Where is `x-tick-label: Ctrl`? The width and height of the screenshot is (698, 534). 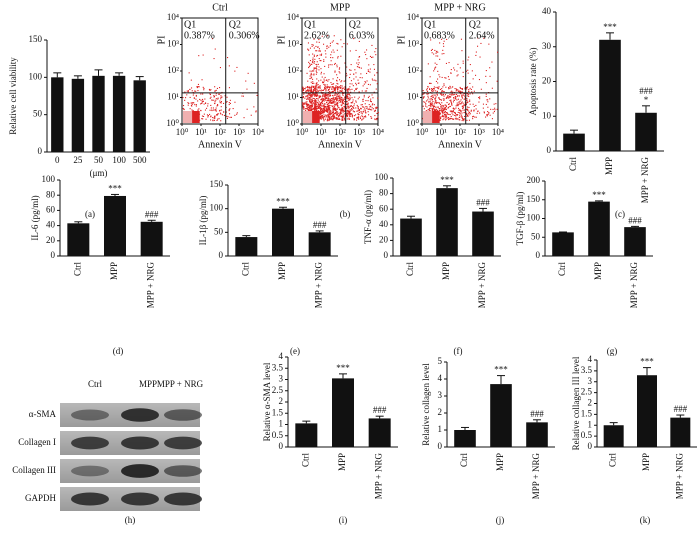
x-tick-label: Ctrl is located at coordinates (573, 164).